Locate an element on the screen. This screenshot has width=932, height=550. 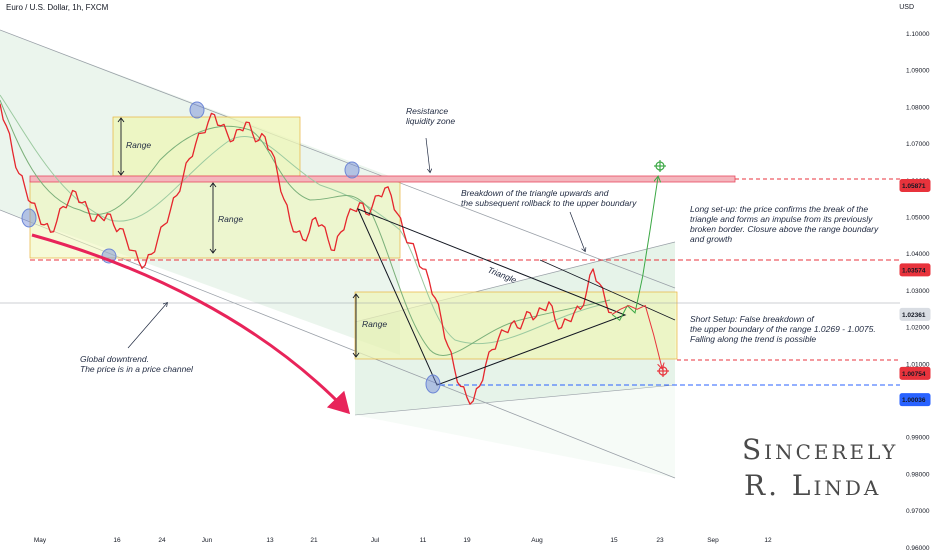
x-tick-label: 12 is located at coordinates (768, 540).